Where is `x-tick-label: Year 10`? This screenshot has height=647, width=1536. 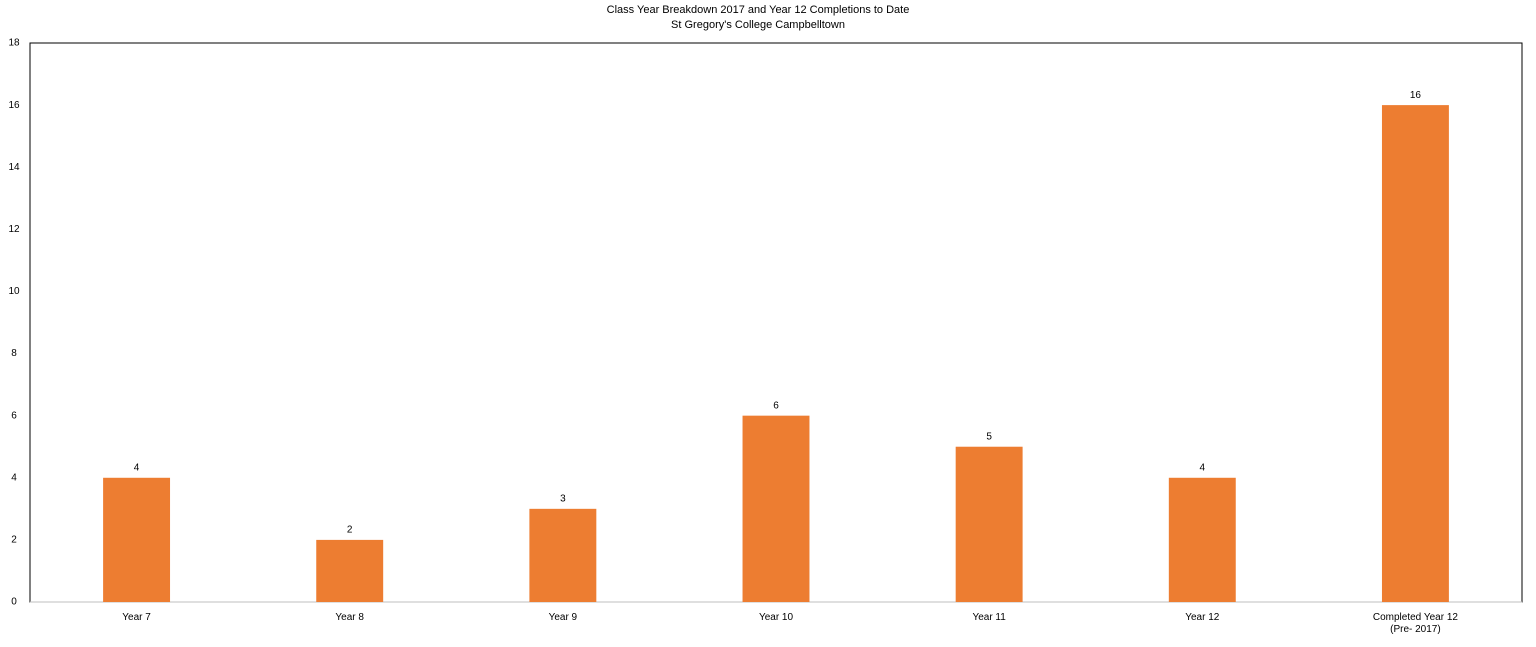
x-tick-label: Year 10 is located at coordinates (776, 617).